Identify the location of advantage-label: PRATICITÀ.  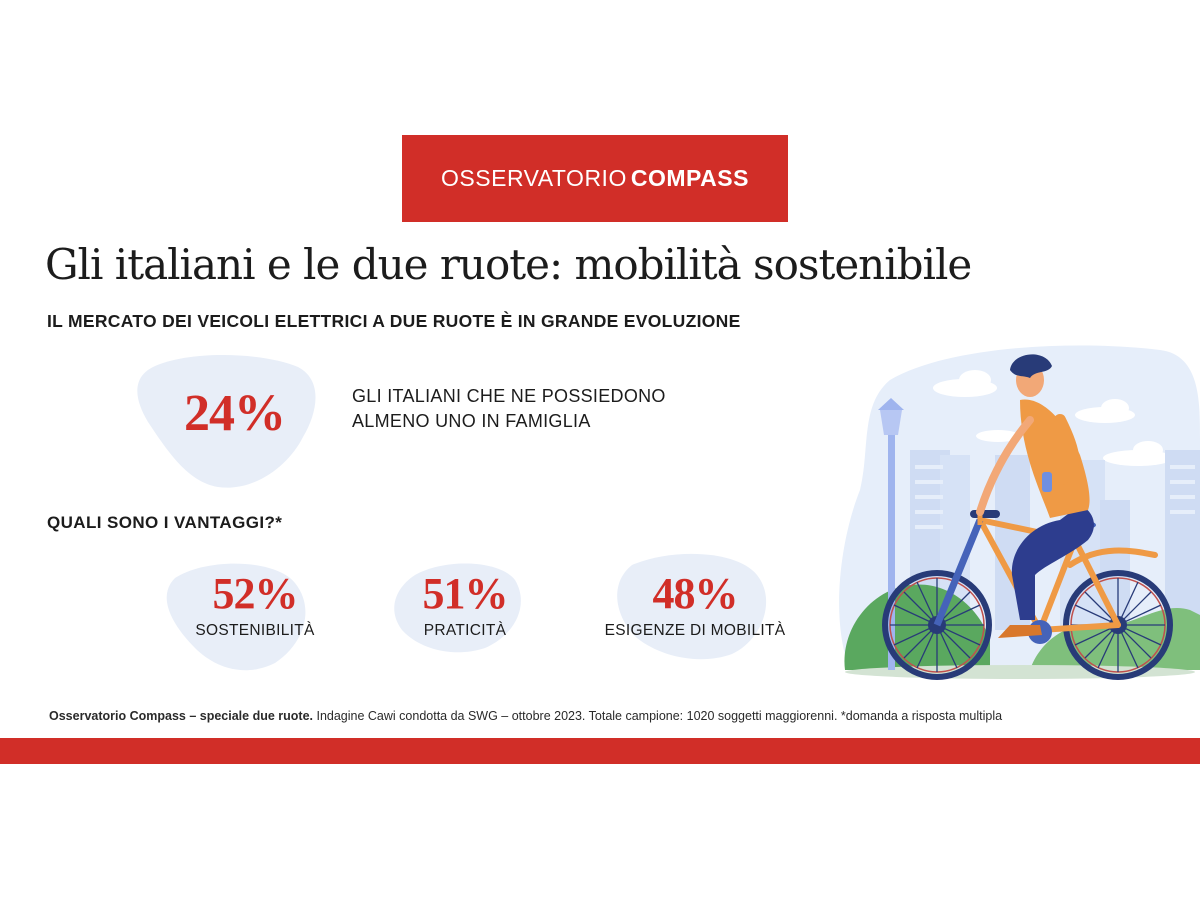
(465, 630).